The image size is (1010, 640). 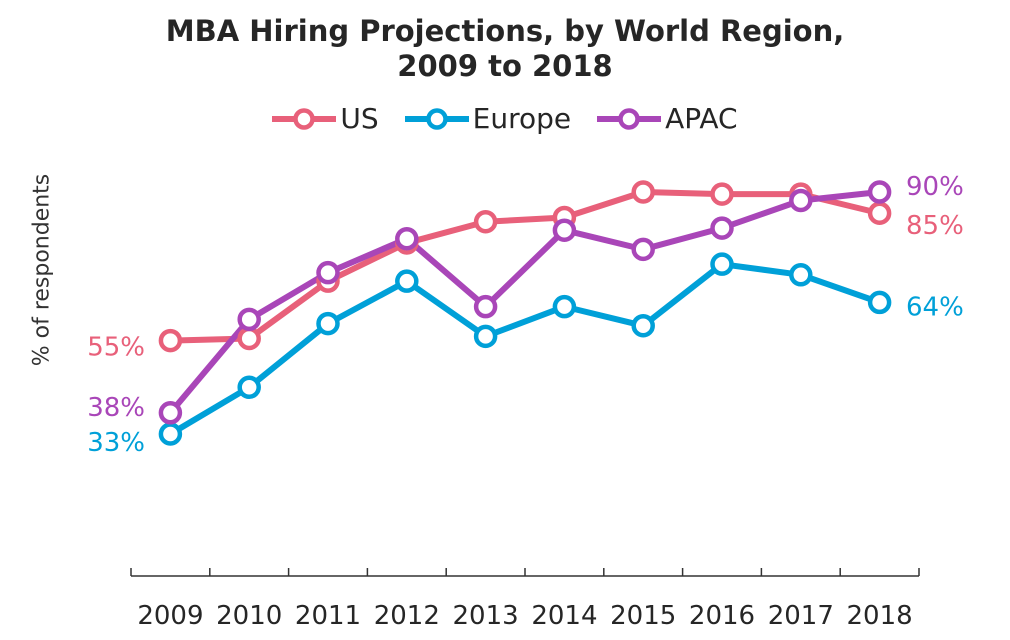 I want to click on x-tick-label: 2017, so click(x=801, y=616).